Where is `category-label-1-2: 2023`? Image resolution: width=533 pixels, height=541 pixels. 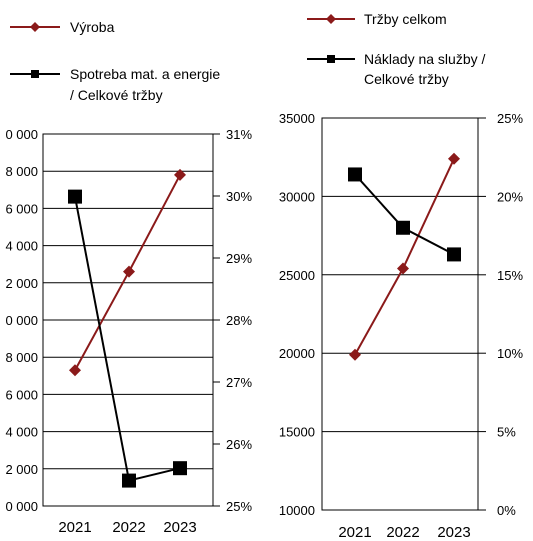
category-label-1-2: 2023 is located at coordinates (453, 532).